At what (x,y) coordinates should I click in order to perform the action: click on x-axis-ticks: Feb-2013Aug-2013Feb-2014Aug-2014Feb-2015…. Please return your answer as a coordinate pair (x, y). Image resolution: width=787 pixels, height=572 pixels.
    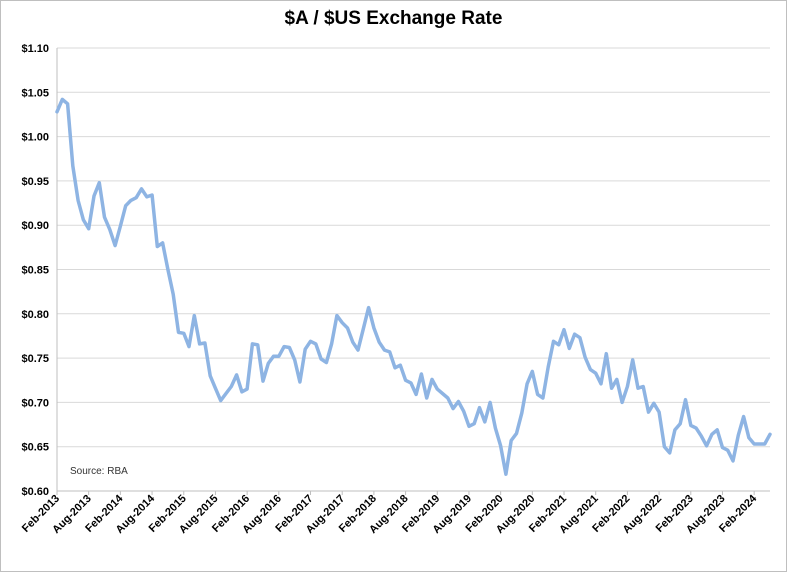
    Looking at the image, I should click on (390, 514).